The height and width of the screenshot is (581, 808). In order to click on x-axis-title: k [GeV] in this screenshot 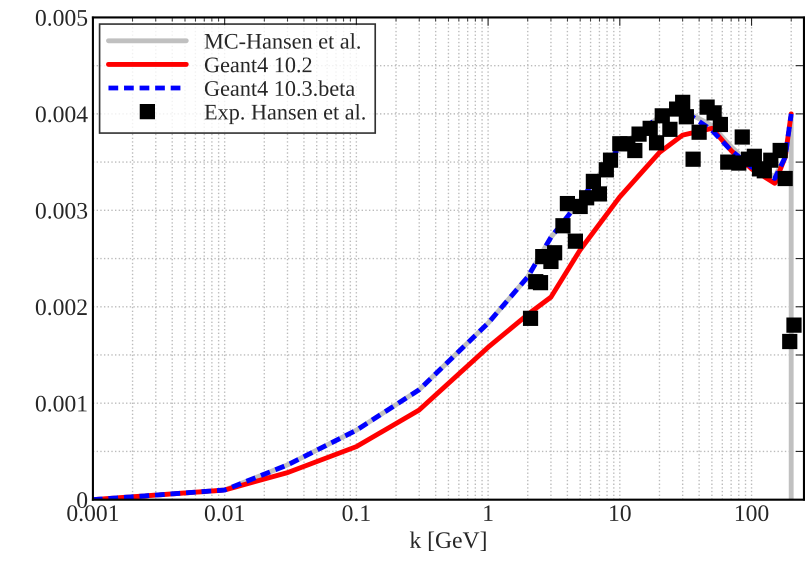, I will do `click(448, 541)`.